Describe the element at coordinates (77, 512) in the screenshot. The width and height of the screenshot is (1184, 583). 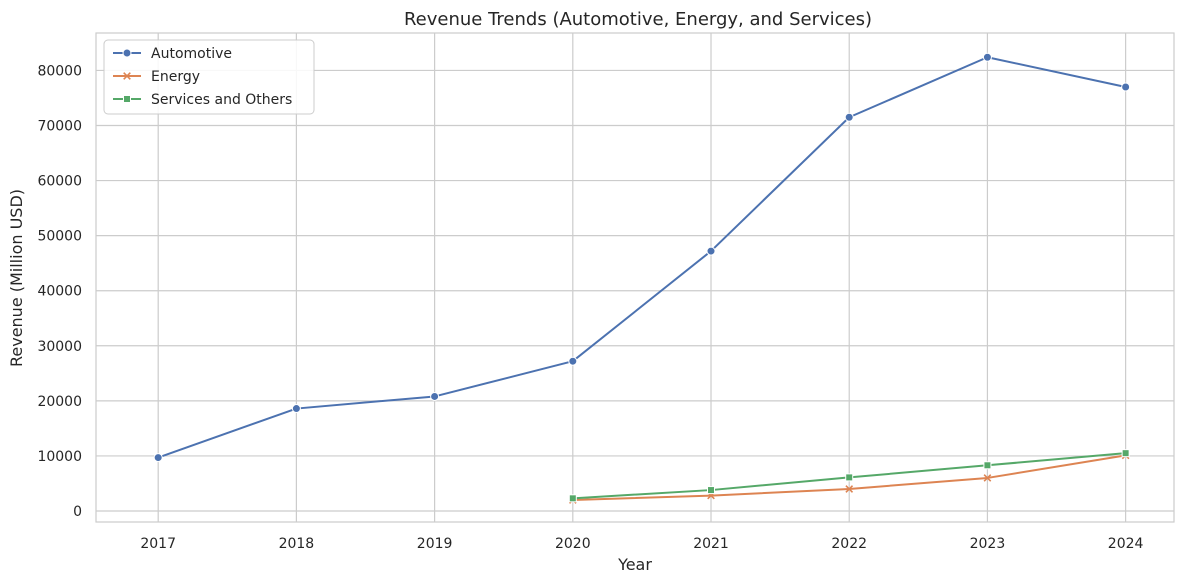
I see `y-tick-label: 0` at that location.